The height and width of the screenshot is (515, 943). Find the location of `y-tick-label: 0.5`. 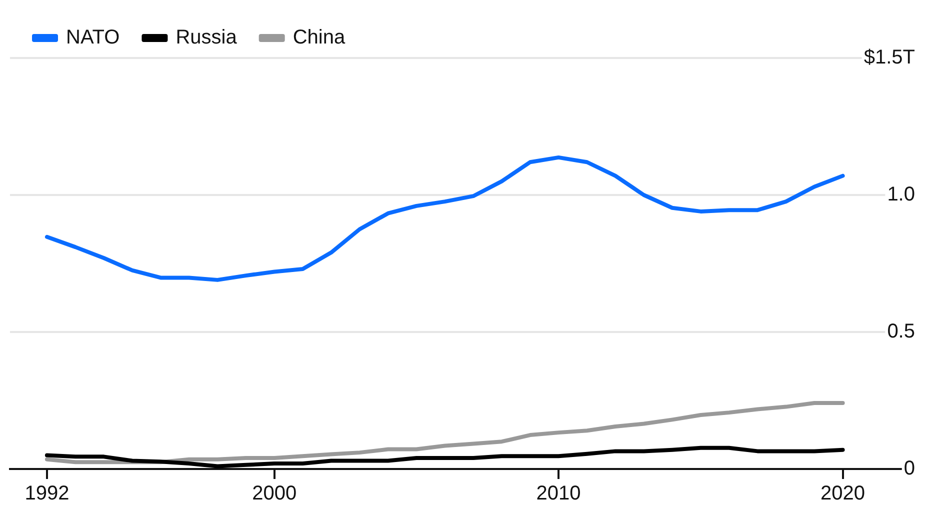

y-tick-label: 0.5 is located at coordinates (901, 331).